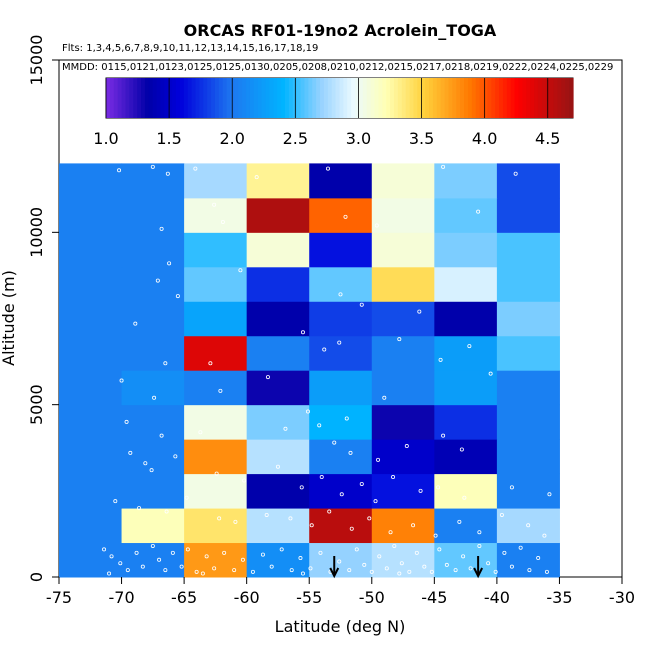  What do you see at coordinates (36, 232) in the screenshot?
I see `y-tick-label: 10000` at bounding box center [36, 232].